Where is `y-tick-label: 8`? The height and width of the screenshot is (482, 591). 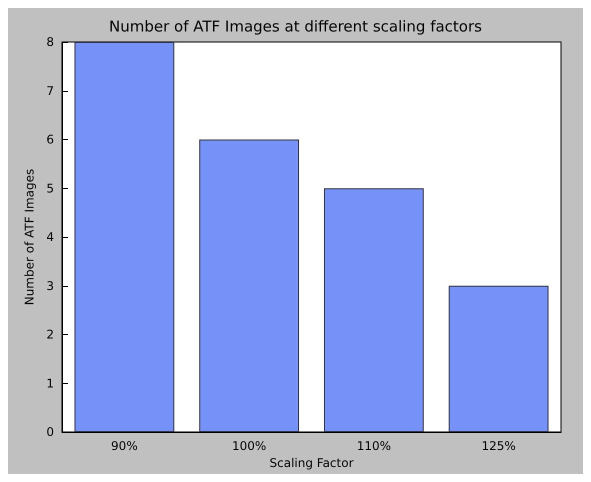 y-tick-label: 8 is located at coordinates (50, 42).